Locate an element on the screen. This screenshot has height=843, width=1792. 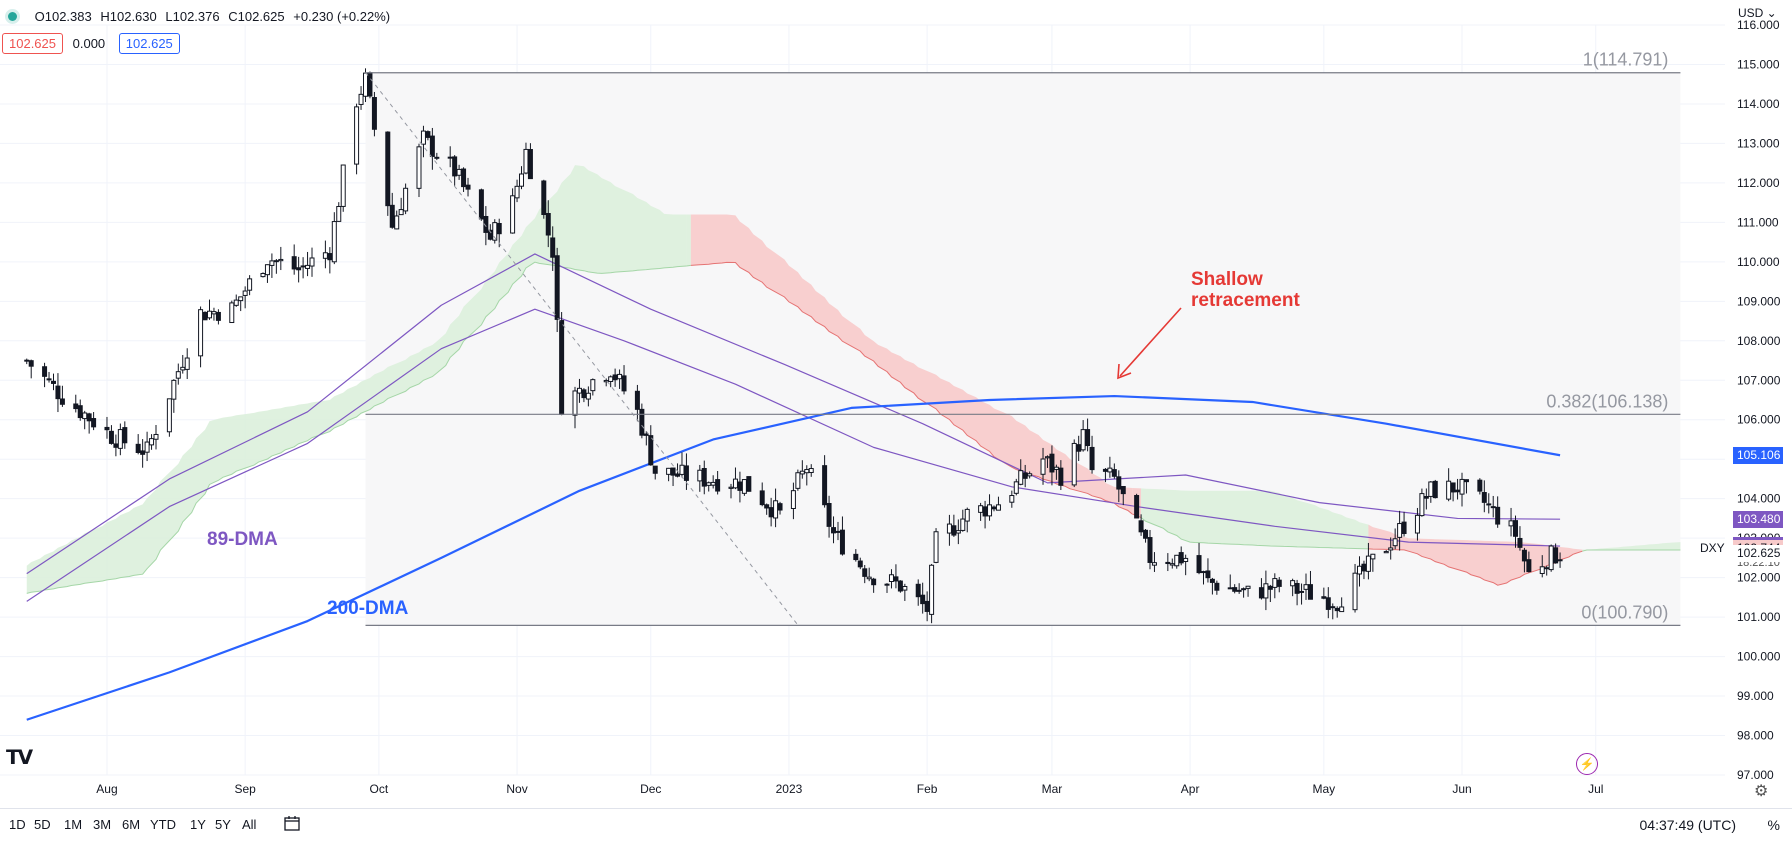
x-tick-label: Sep is located at coordinates (245, 789).